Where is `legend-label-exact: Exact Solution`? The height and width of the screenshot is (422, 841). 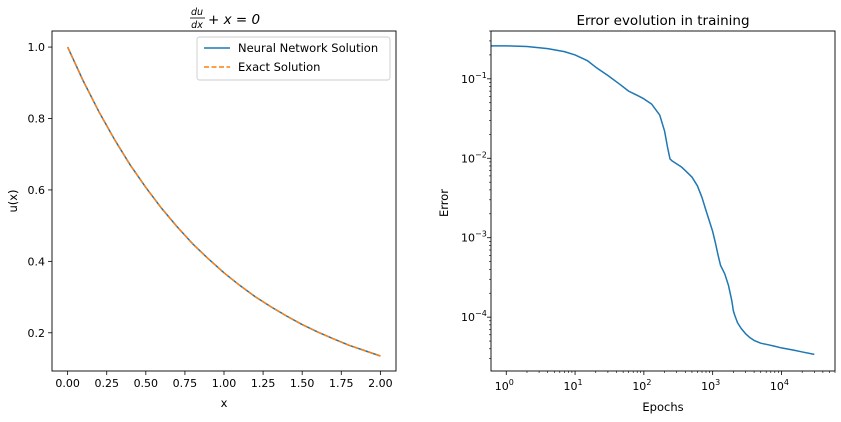
legend-label-exact: Exact Solution is located at coordinates (279, 67).